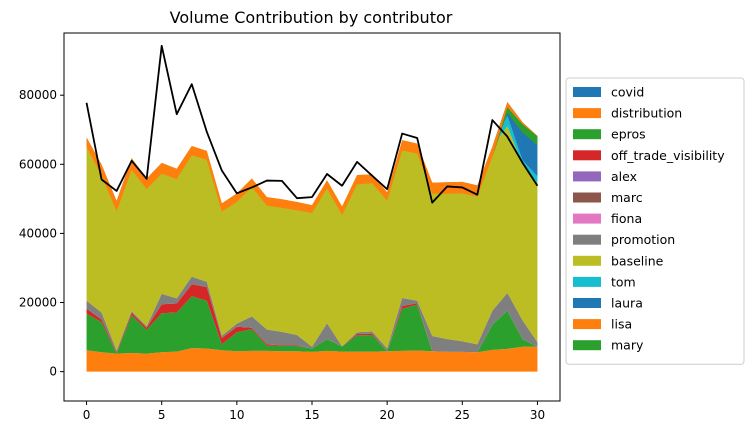 This screenshot has width=753, height=435. I want to click on x-tick: 20, so click(387, 411).